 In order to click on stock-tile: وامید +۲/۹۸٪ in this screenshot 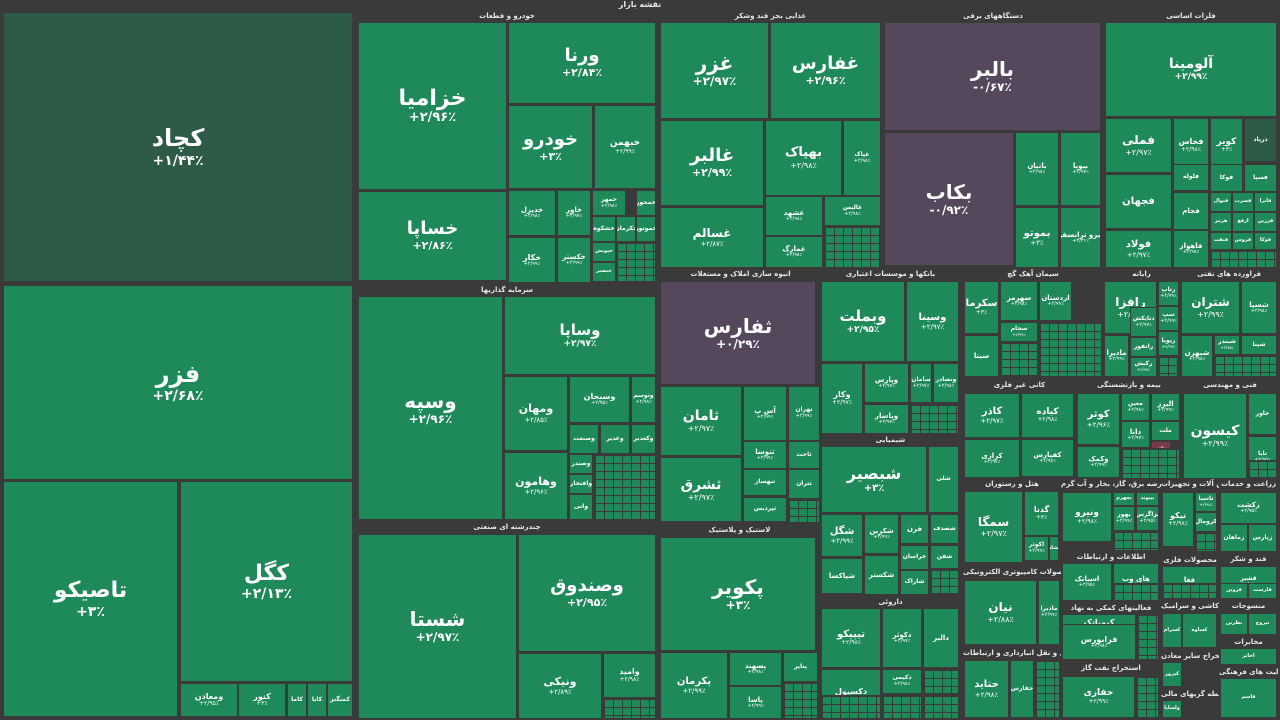, I will do `click(629, 675)`.